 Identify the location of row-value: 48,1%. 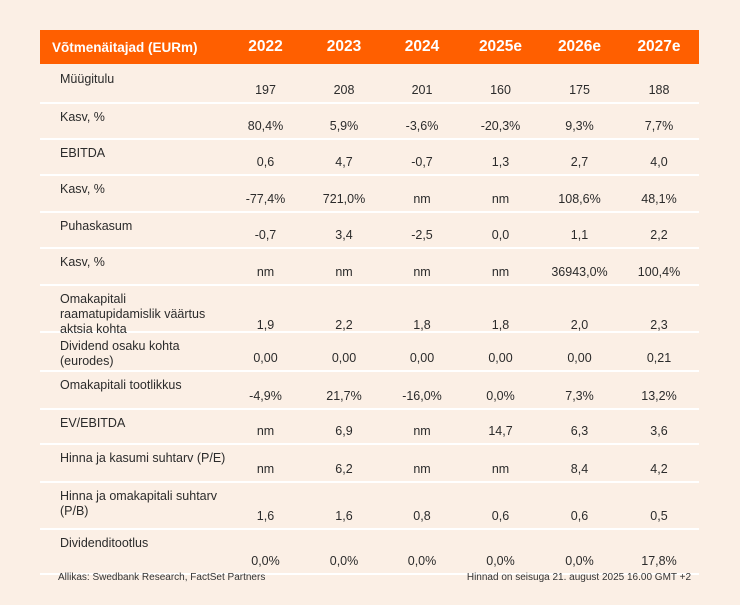
(659, 199).